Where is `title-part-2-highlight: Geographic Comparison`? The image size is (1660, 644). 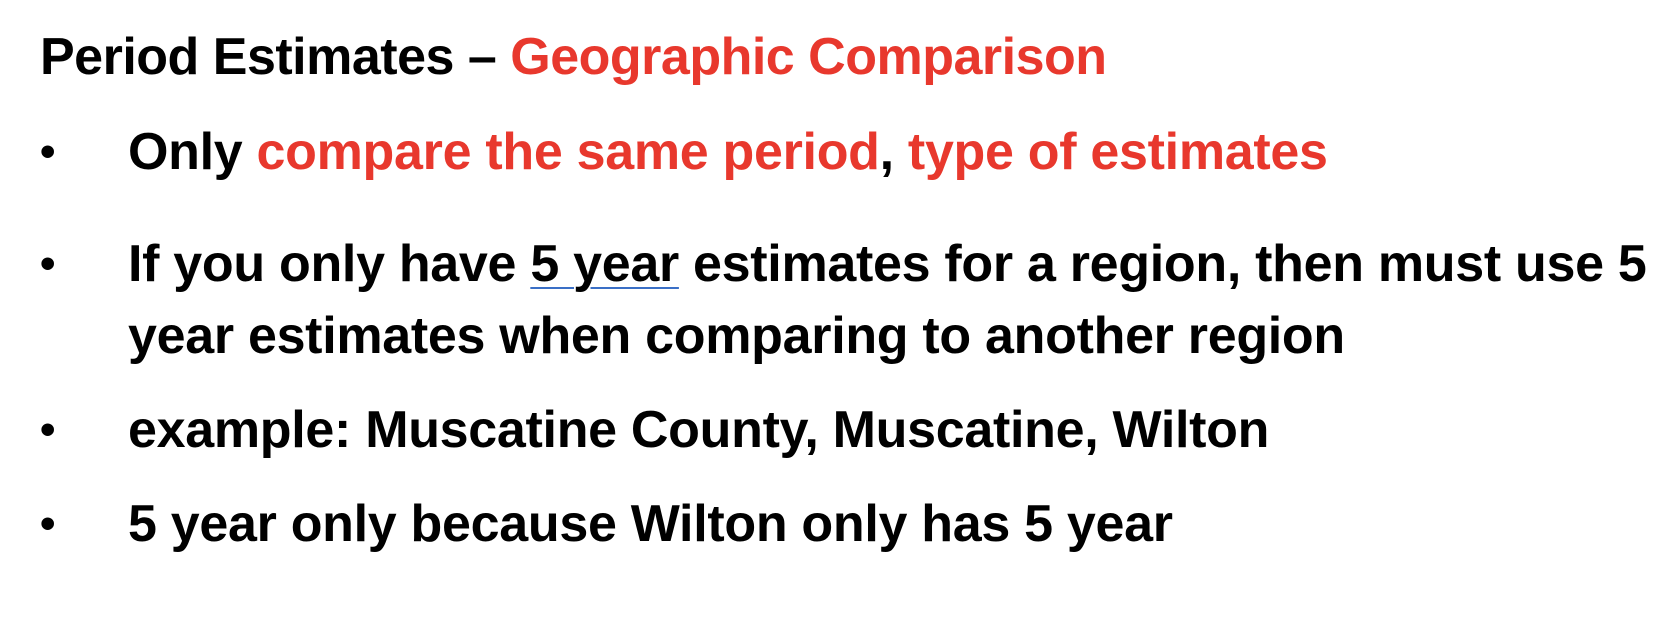
title-part-2-highlight: Geographic Comparison is located at coordinates (808, 57).